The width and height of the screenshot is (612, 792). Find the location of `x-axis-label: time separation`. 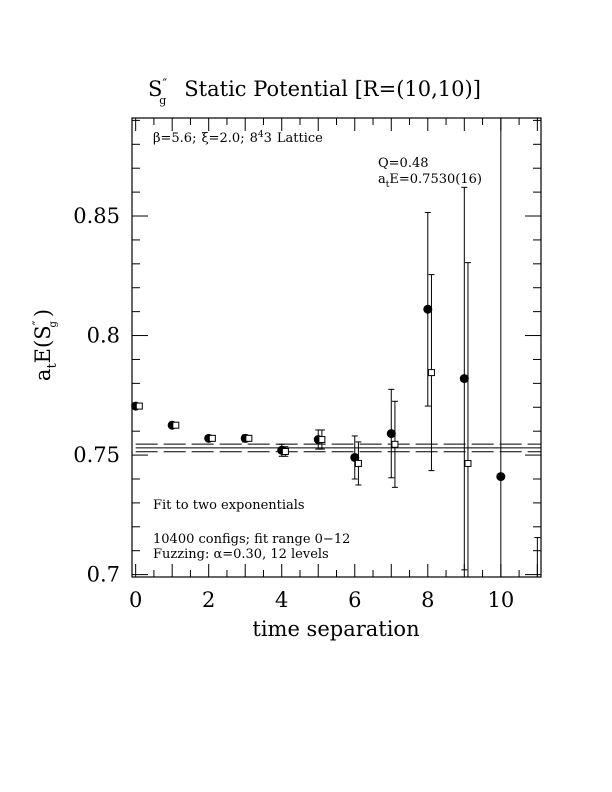

x-axis-label: time separation is located at coordinates (335, 629).